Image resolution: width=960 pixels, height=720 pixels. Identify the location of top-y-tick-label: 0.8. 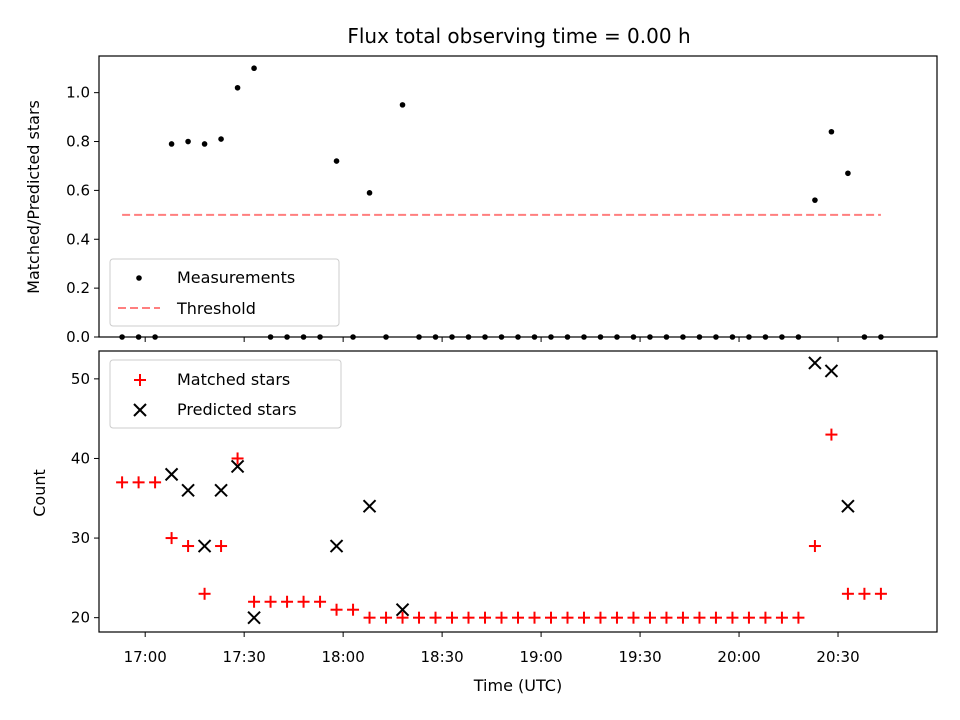
(78, 142).